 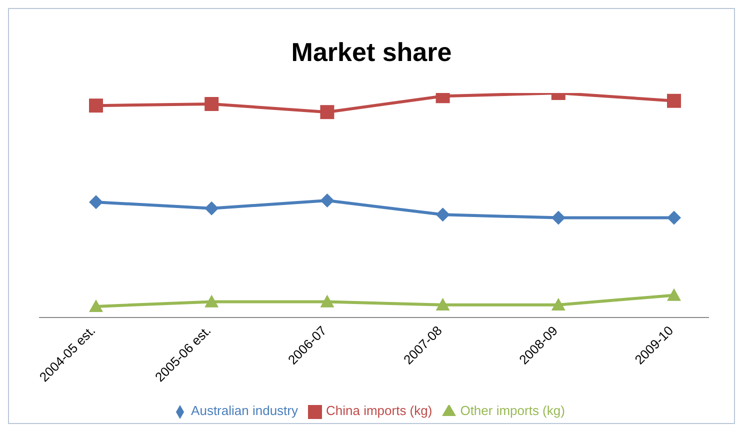 I want to click on chart-title: Market share, so click(x=371, y=53).